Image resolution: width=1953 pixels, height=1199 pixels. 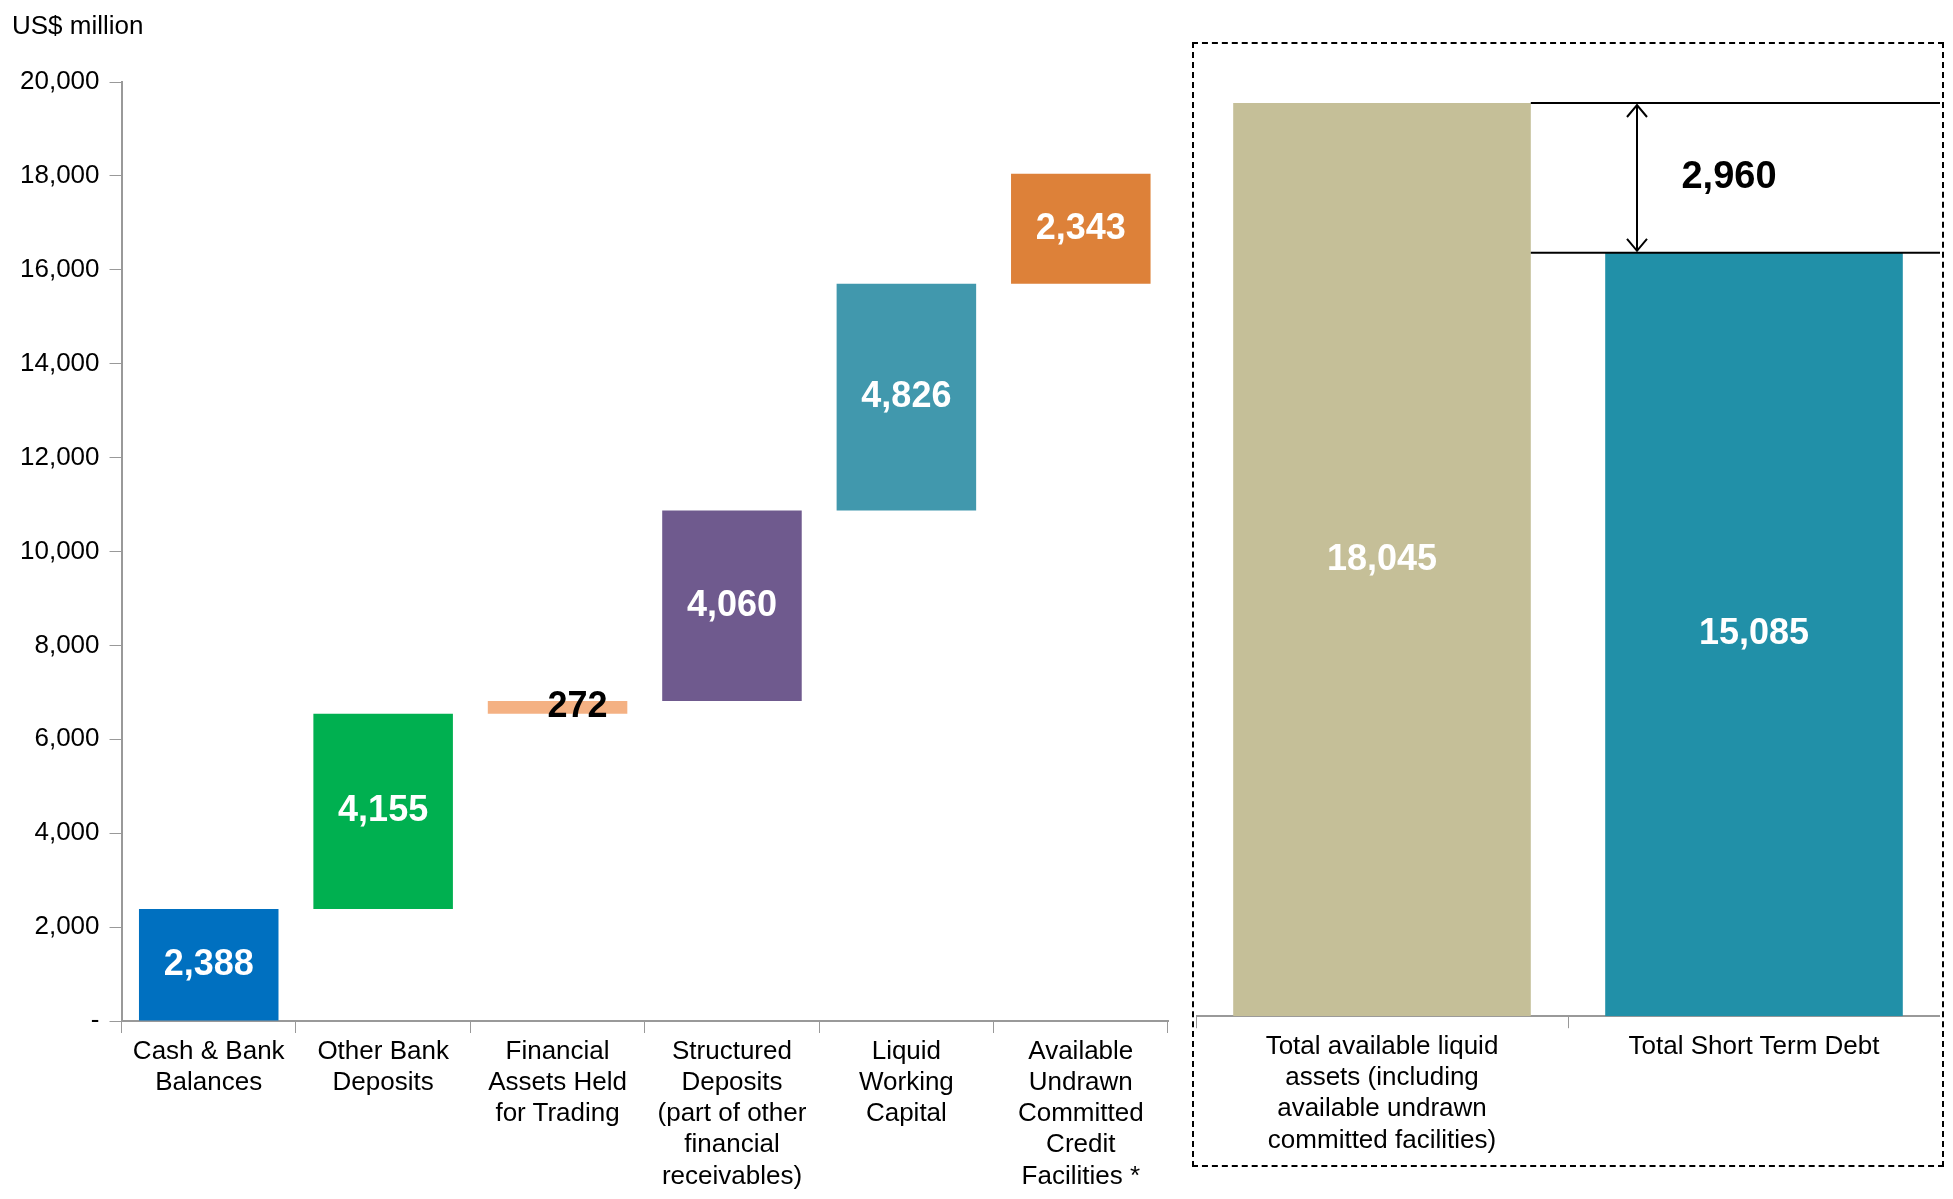 I want to click on y-tick-label: 16,000, so click(x=59, y=267).